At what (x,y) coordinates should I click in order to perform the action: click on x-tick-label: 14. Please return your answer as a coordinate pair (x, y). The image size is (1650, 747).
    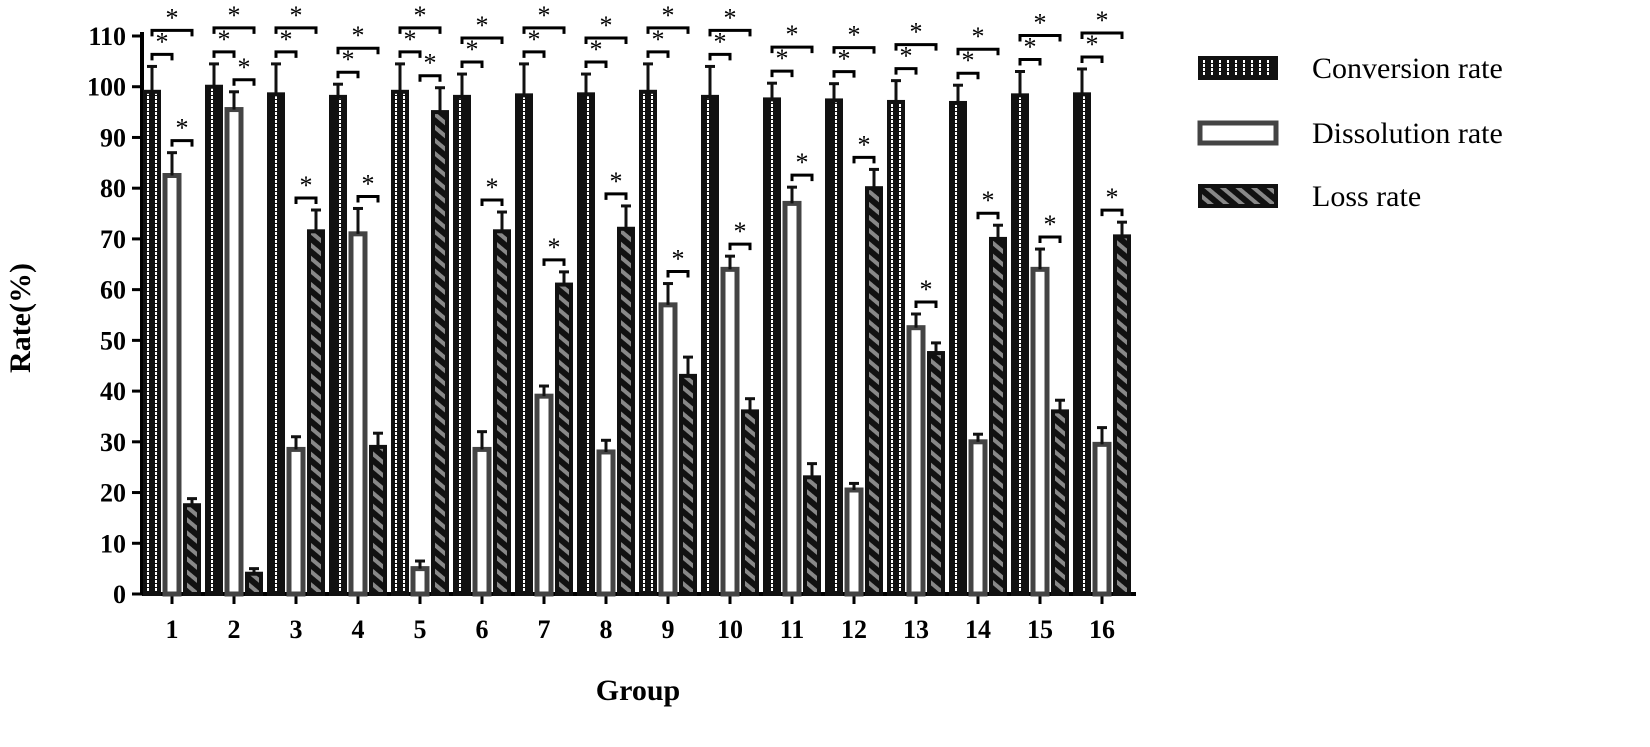
    Looking at the image, I should click on (978, 629).